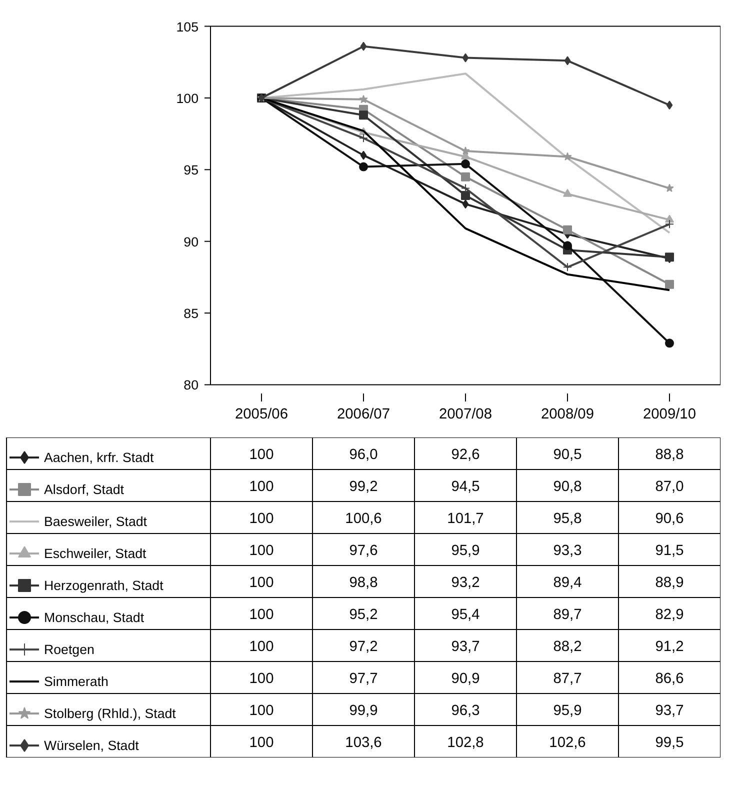 Image resolution: width=730 pixels, height=807 pixels. What do you see at coordinates (363, 615) in the screenshot?
I see `data-label: 95,2` at bounding box center [363, 615].